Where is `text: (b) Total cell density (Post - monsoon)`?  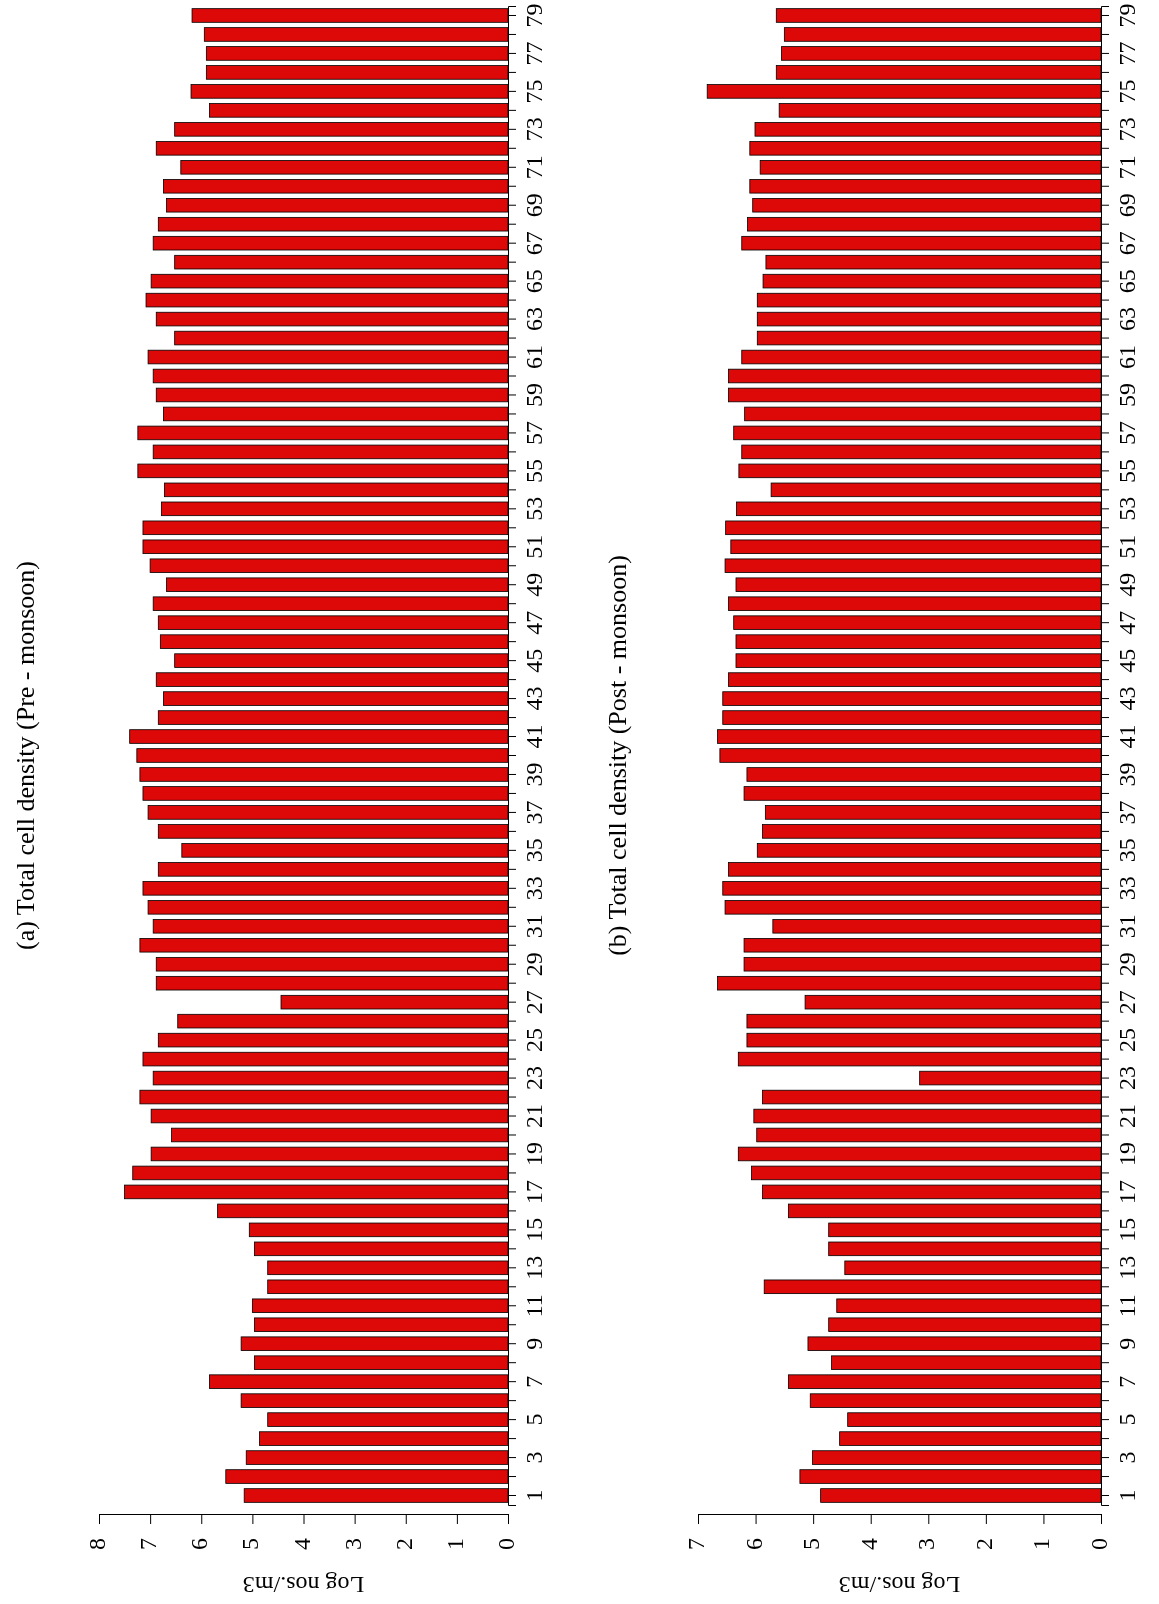 text: (b) Total cell density (Post - monsoon) is located at coordinates (617, 755).